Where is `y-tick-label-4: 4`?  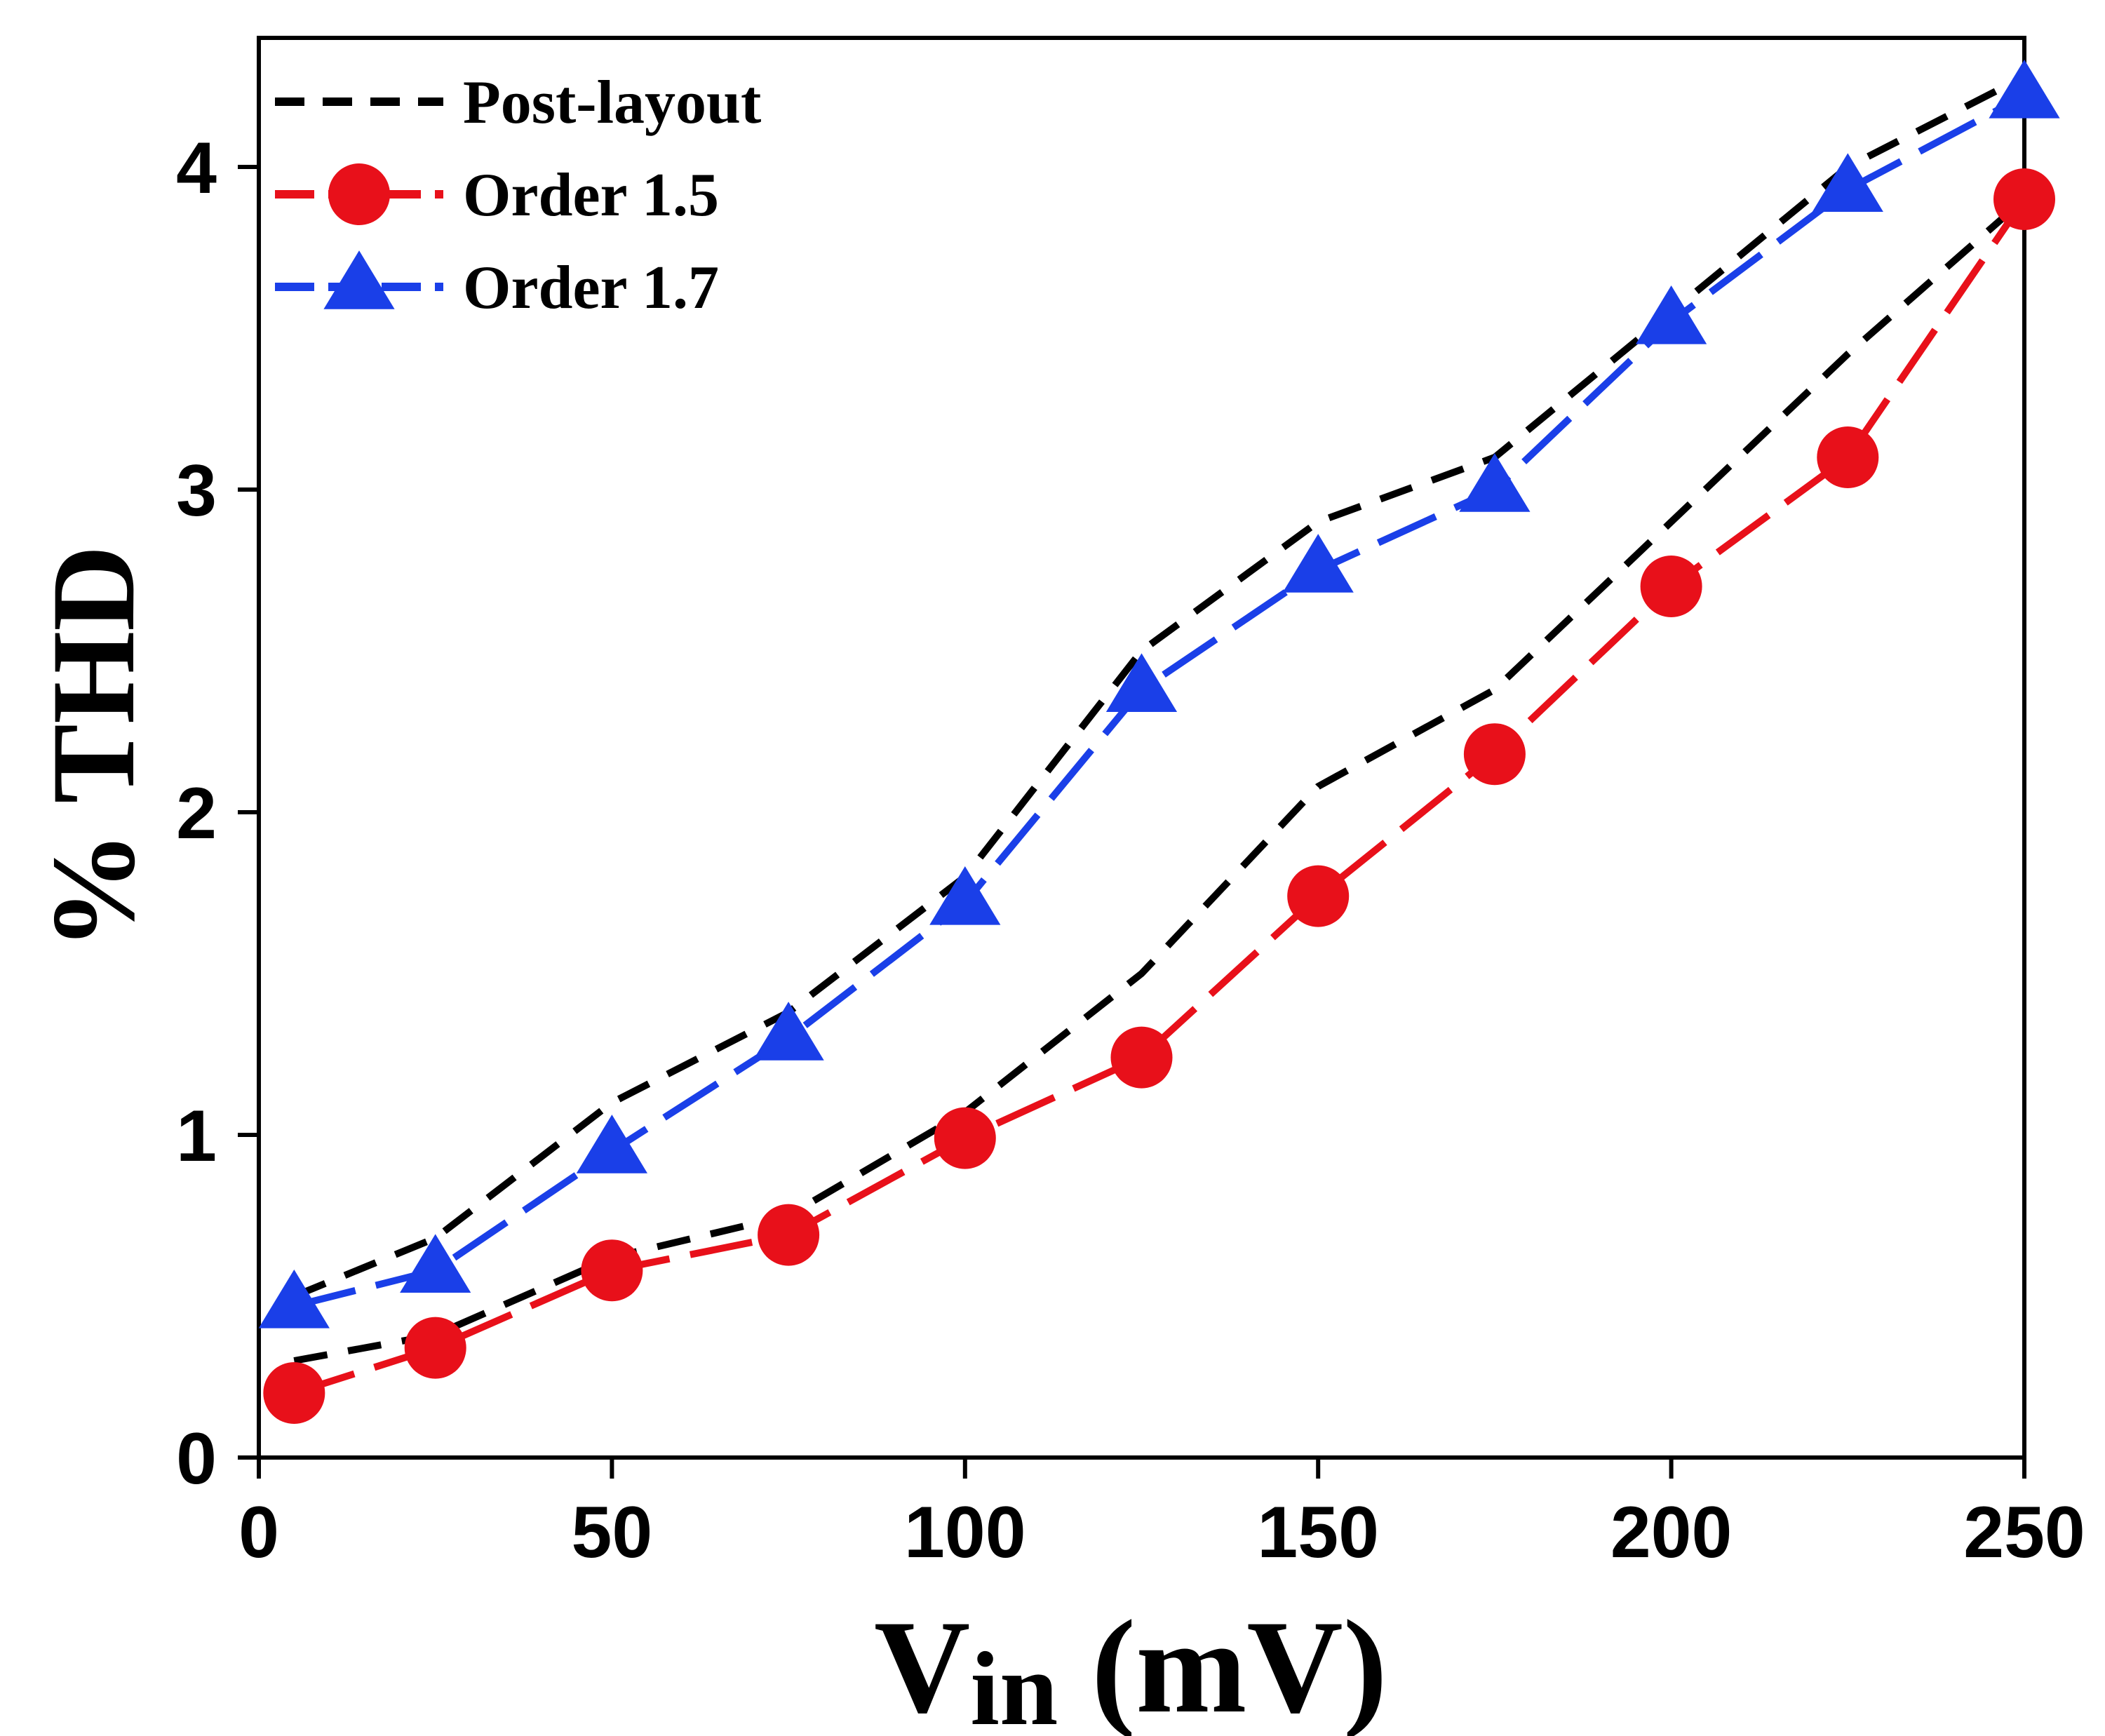
y-tick-label-4: 4 is located at coordinates (196, 168).